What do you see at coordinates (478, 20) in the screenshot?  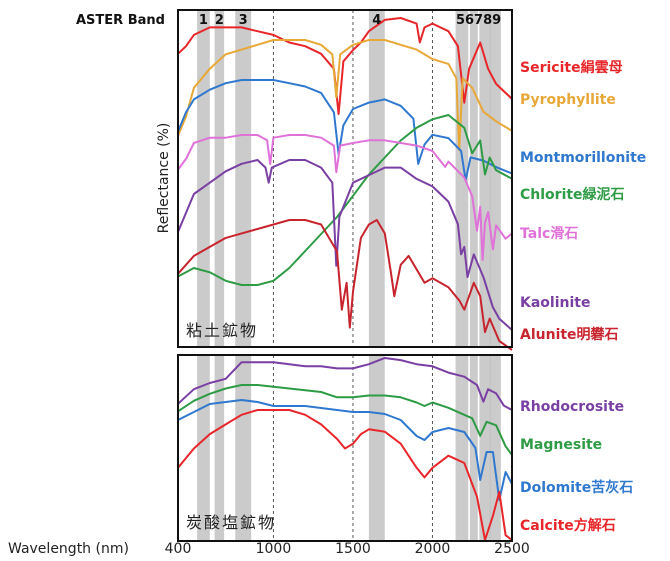 I see `band-label-4: 56789` at bounding box center [478, 20].